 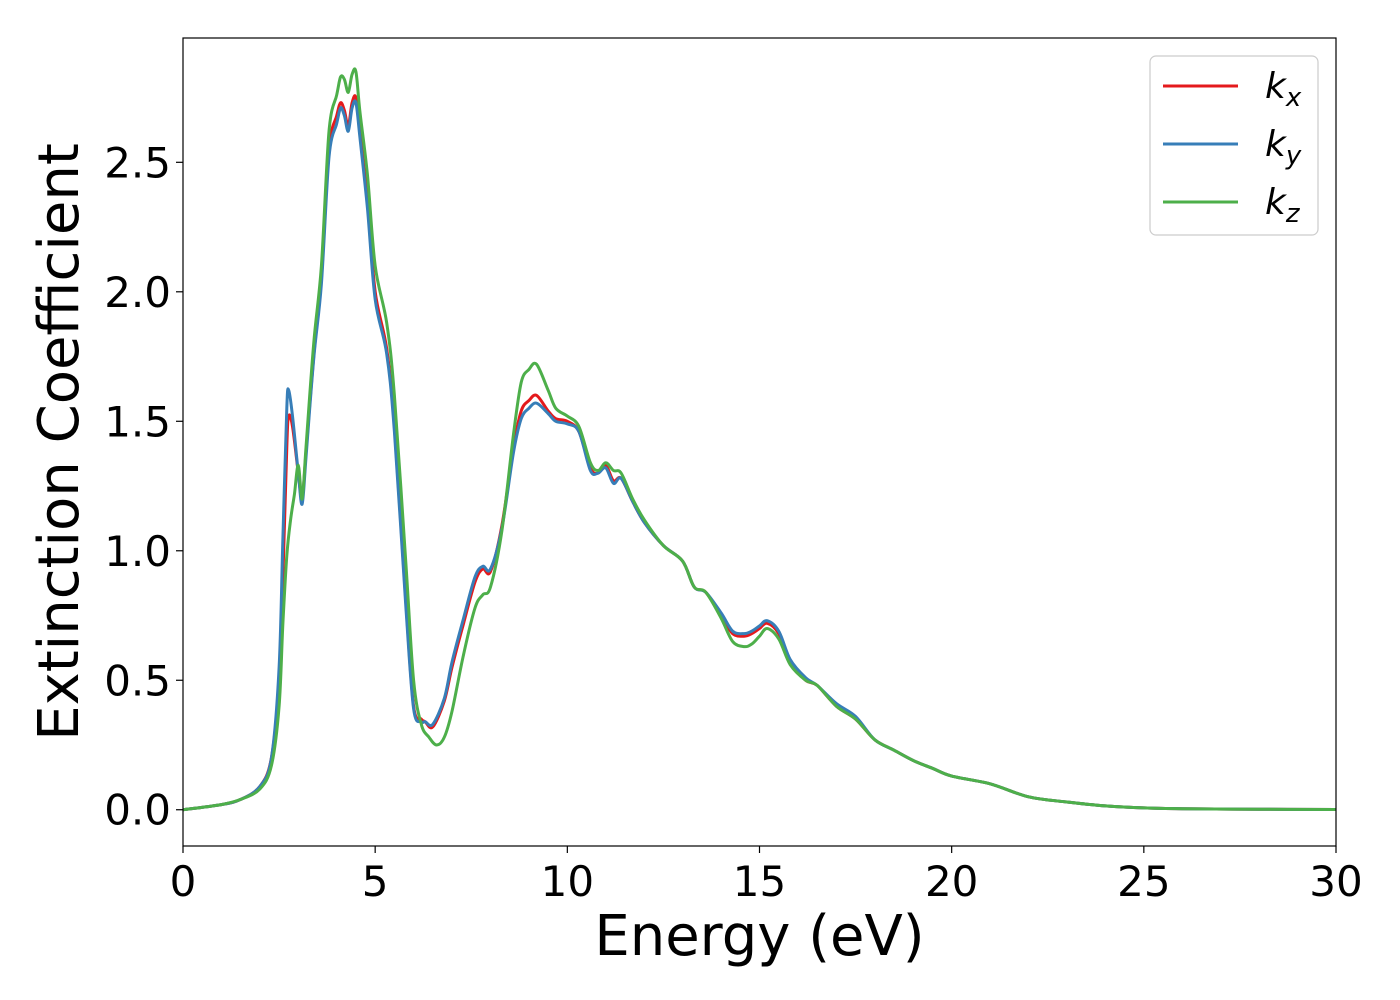 What do you see at coordinates (375, 881) in the screenshot?
I see `x-tick-label: 5` at bounding box center [375, 881].